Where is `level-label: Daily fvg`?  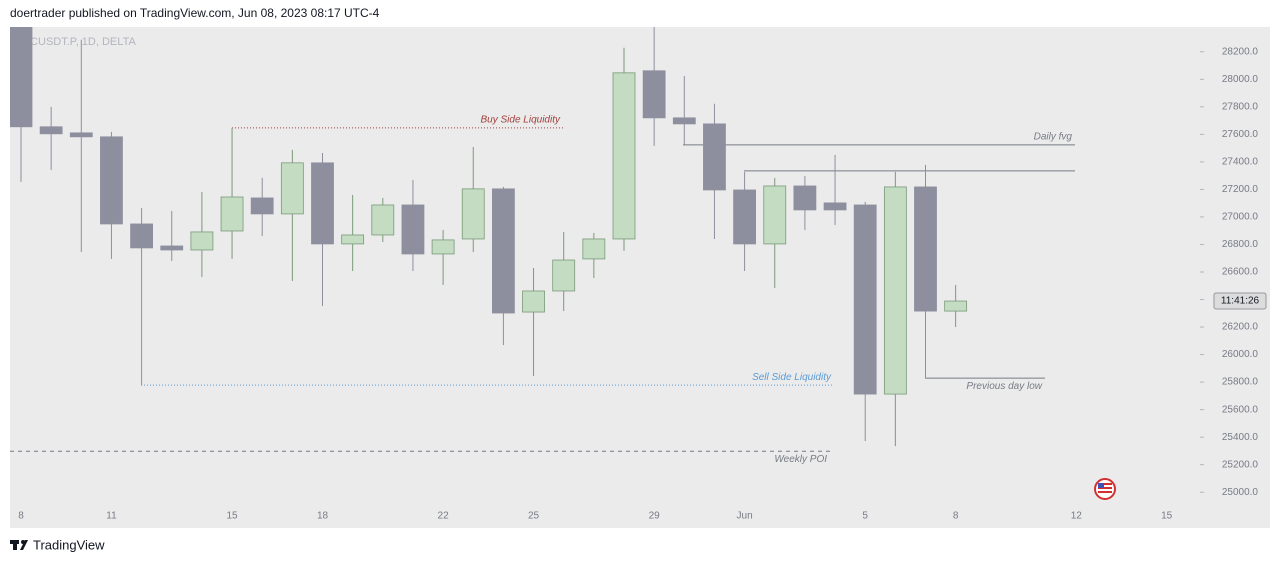 level-label: Daily fvg is located at coordinates (1053, 136).